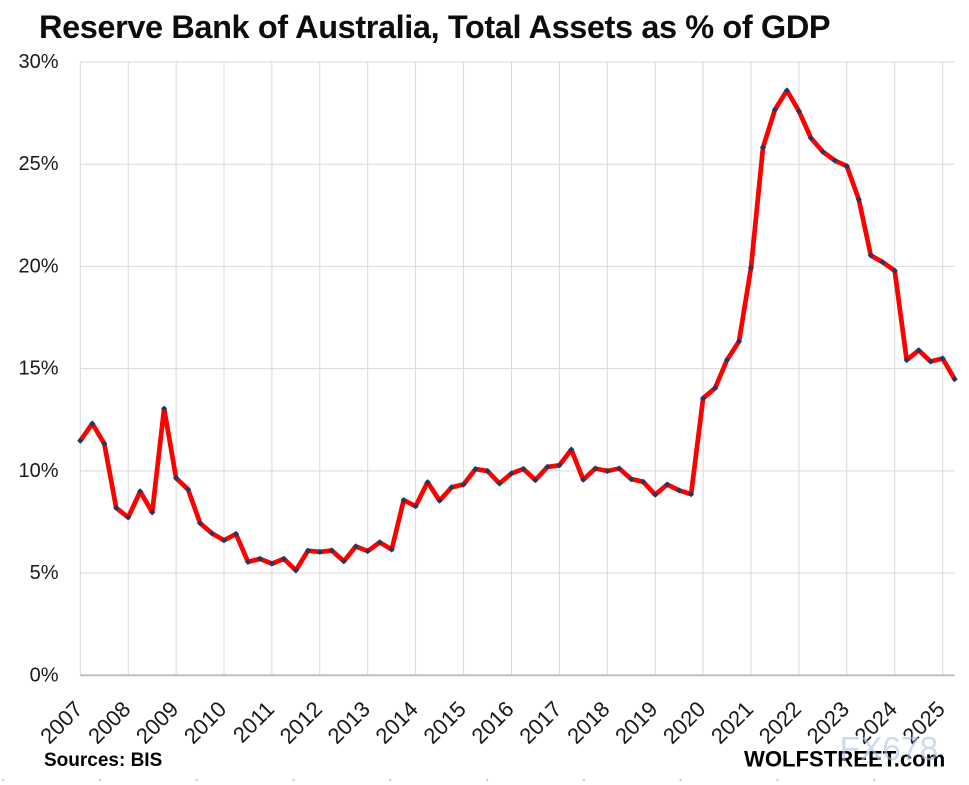 The image size is (969, 785). What do you see at coordinates (109, 722) in the screenshot?
I see `svg-text: 2008` at bounding box center [109, 722].